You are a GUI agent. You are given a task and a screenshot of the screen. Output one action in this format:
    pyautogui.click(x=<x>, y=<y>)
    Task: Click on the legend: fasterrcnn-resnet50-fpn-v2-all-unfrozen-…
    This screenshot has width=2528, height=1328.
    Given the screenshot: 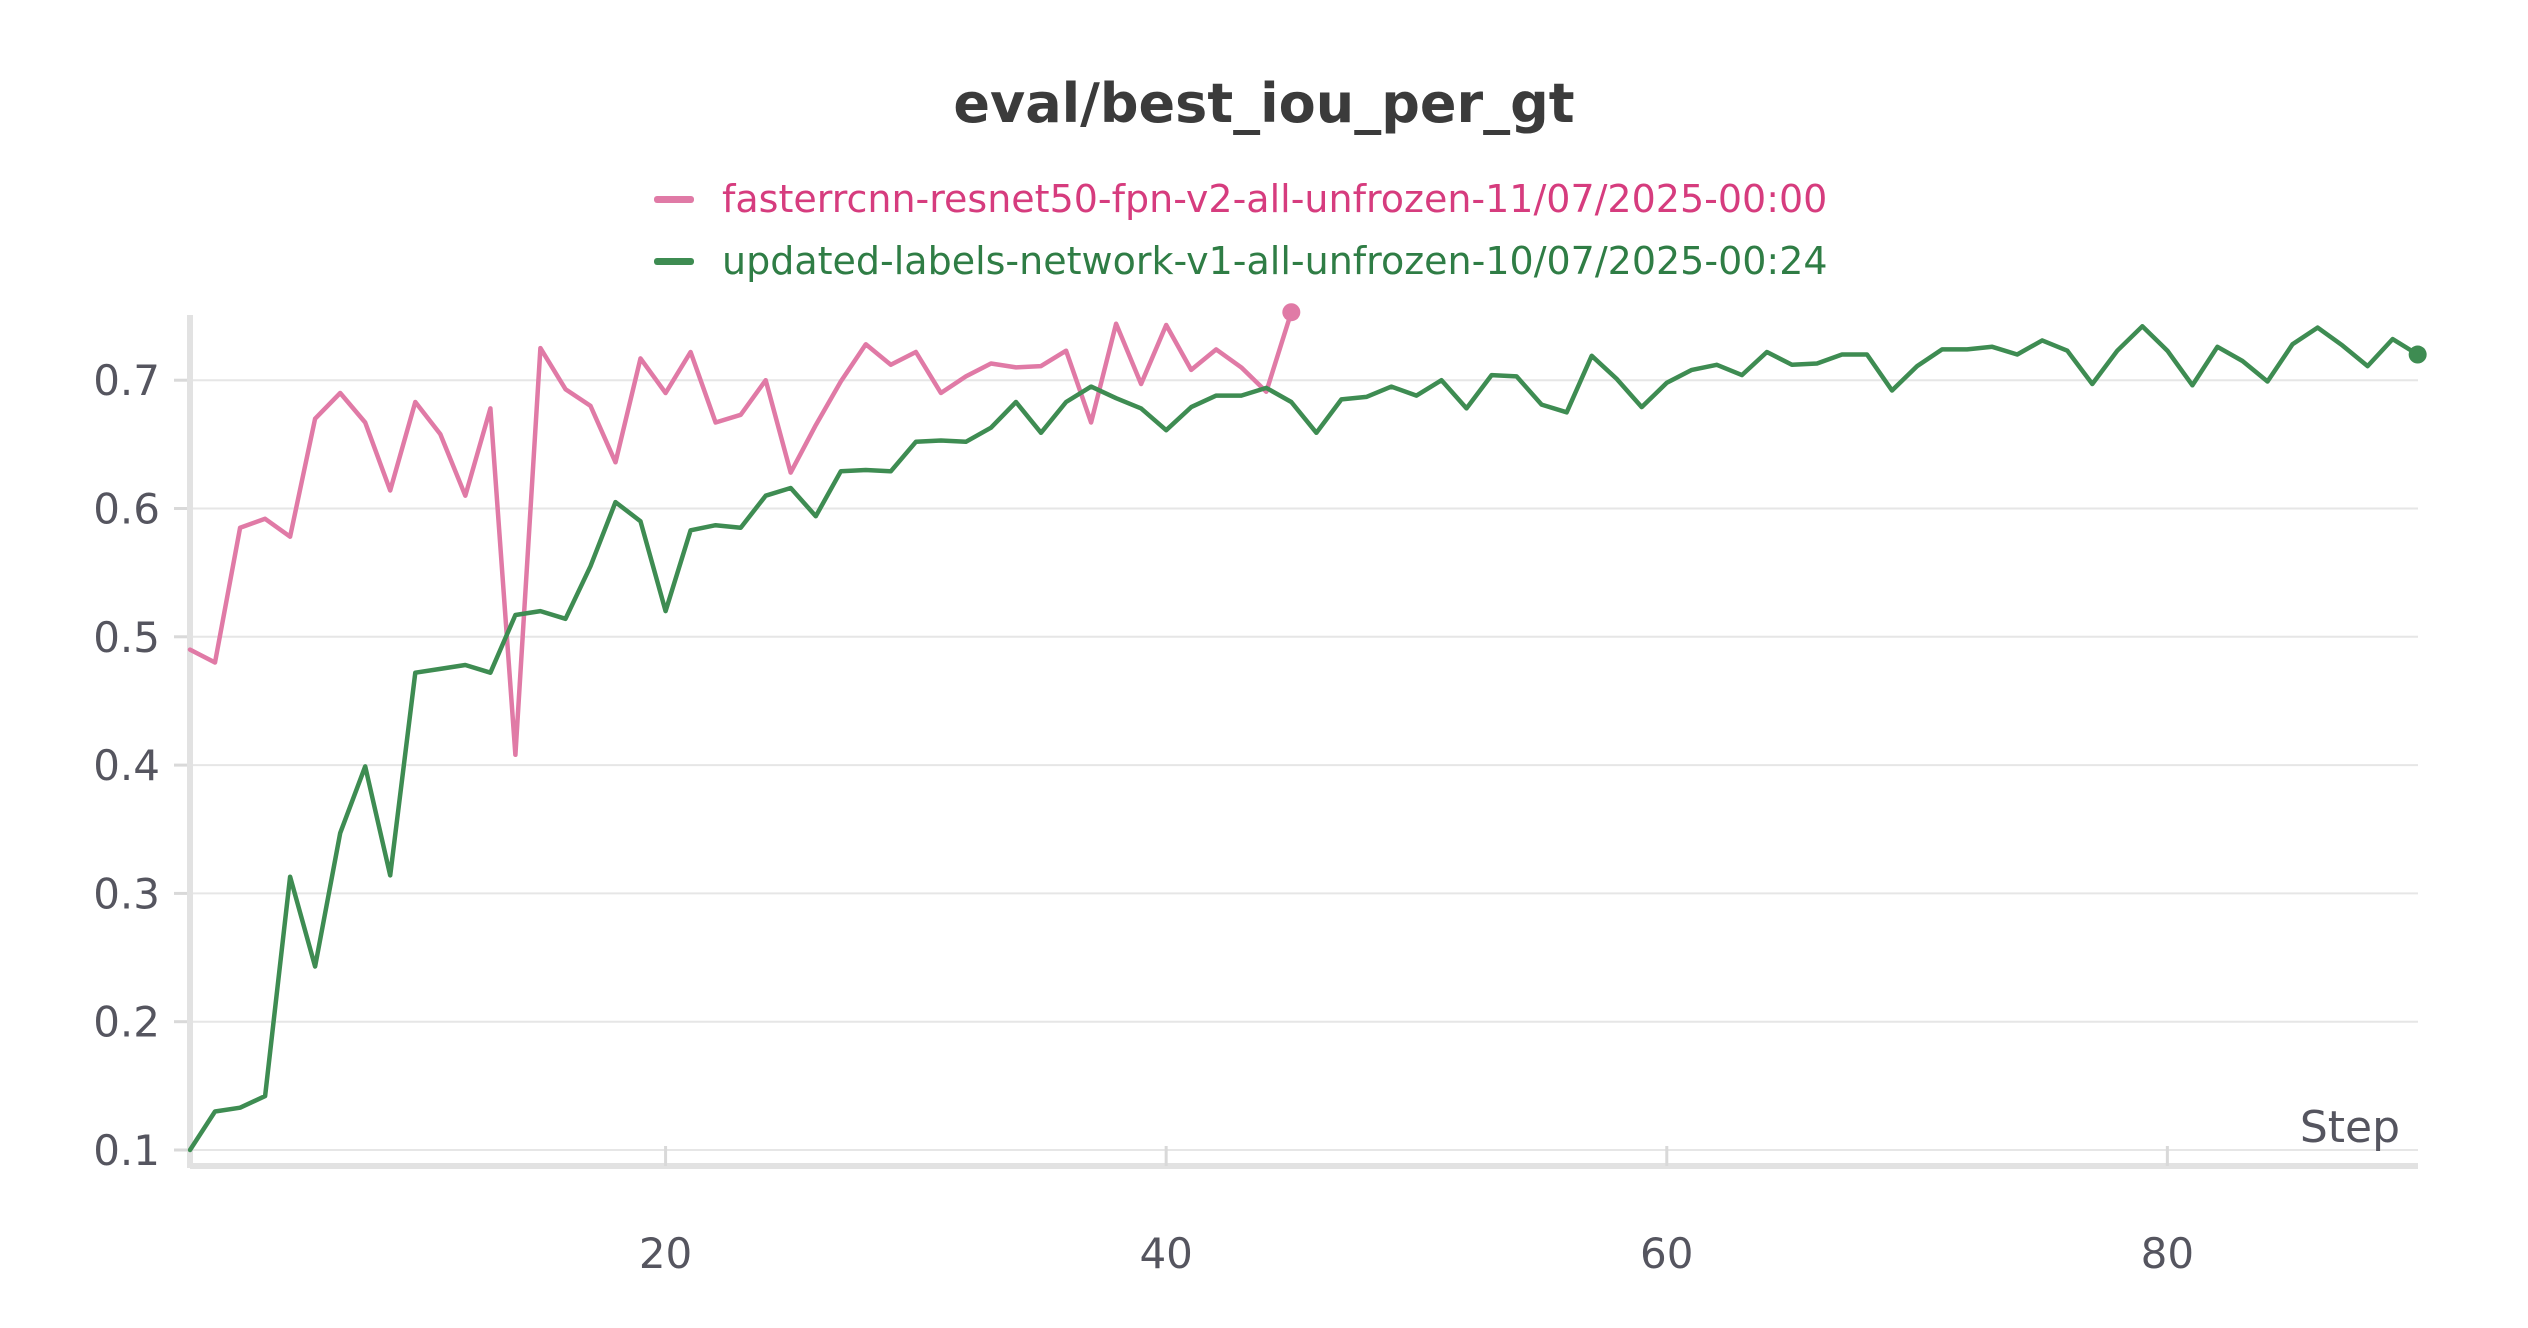 What is the action you would take?
    pyautogui.click(x=1241, y=230)
    